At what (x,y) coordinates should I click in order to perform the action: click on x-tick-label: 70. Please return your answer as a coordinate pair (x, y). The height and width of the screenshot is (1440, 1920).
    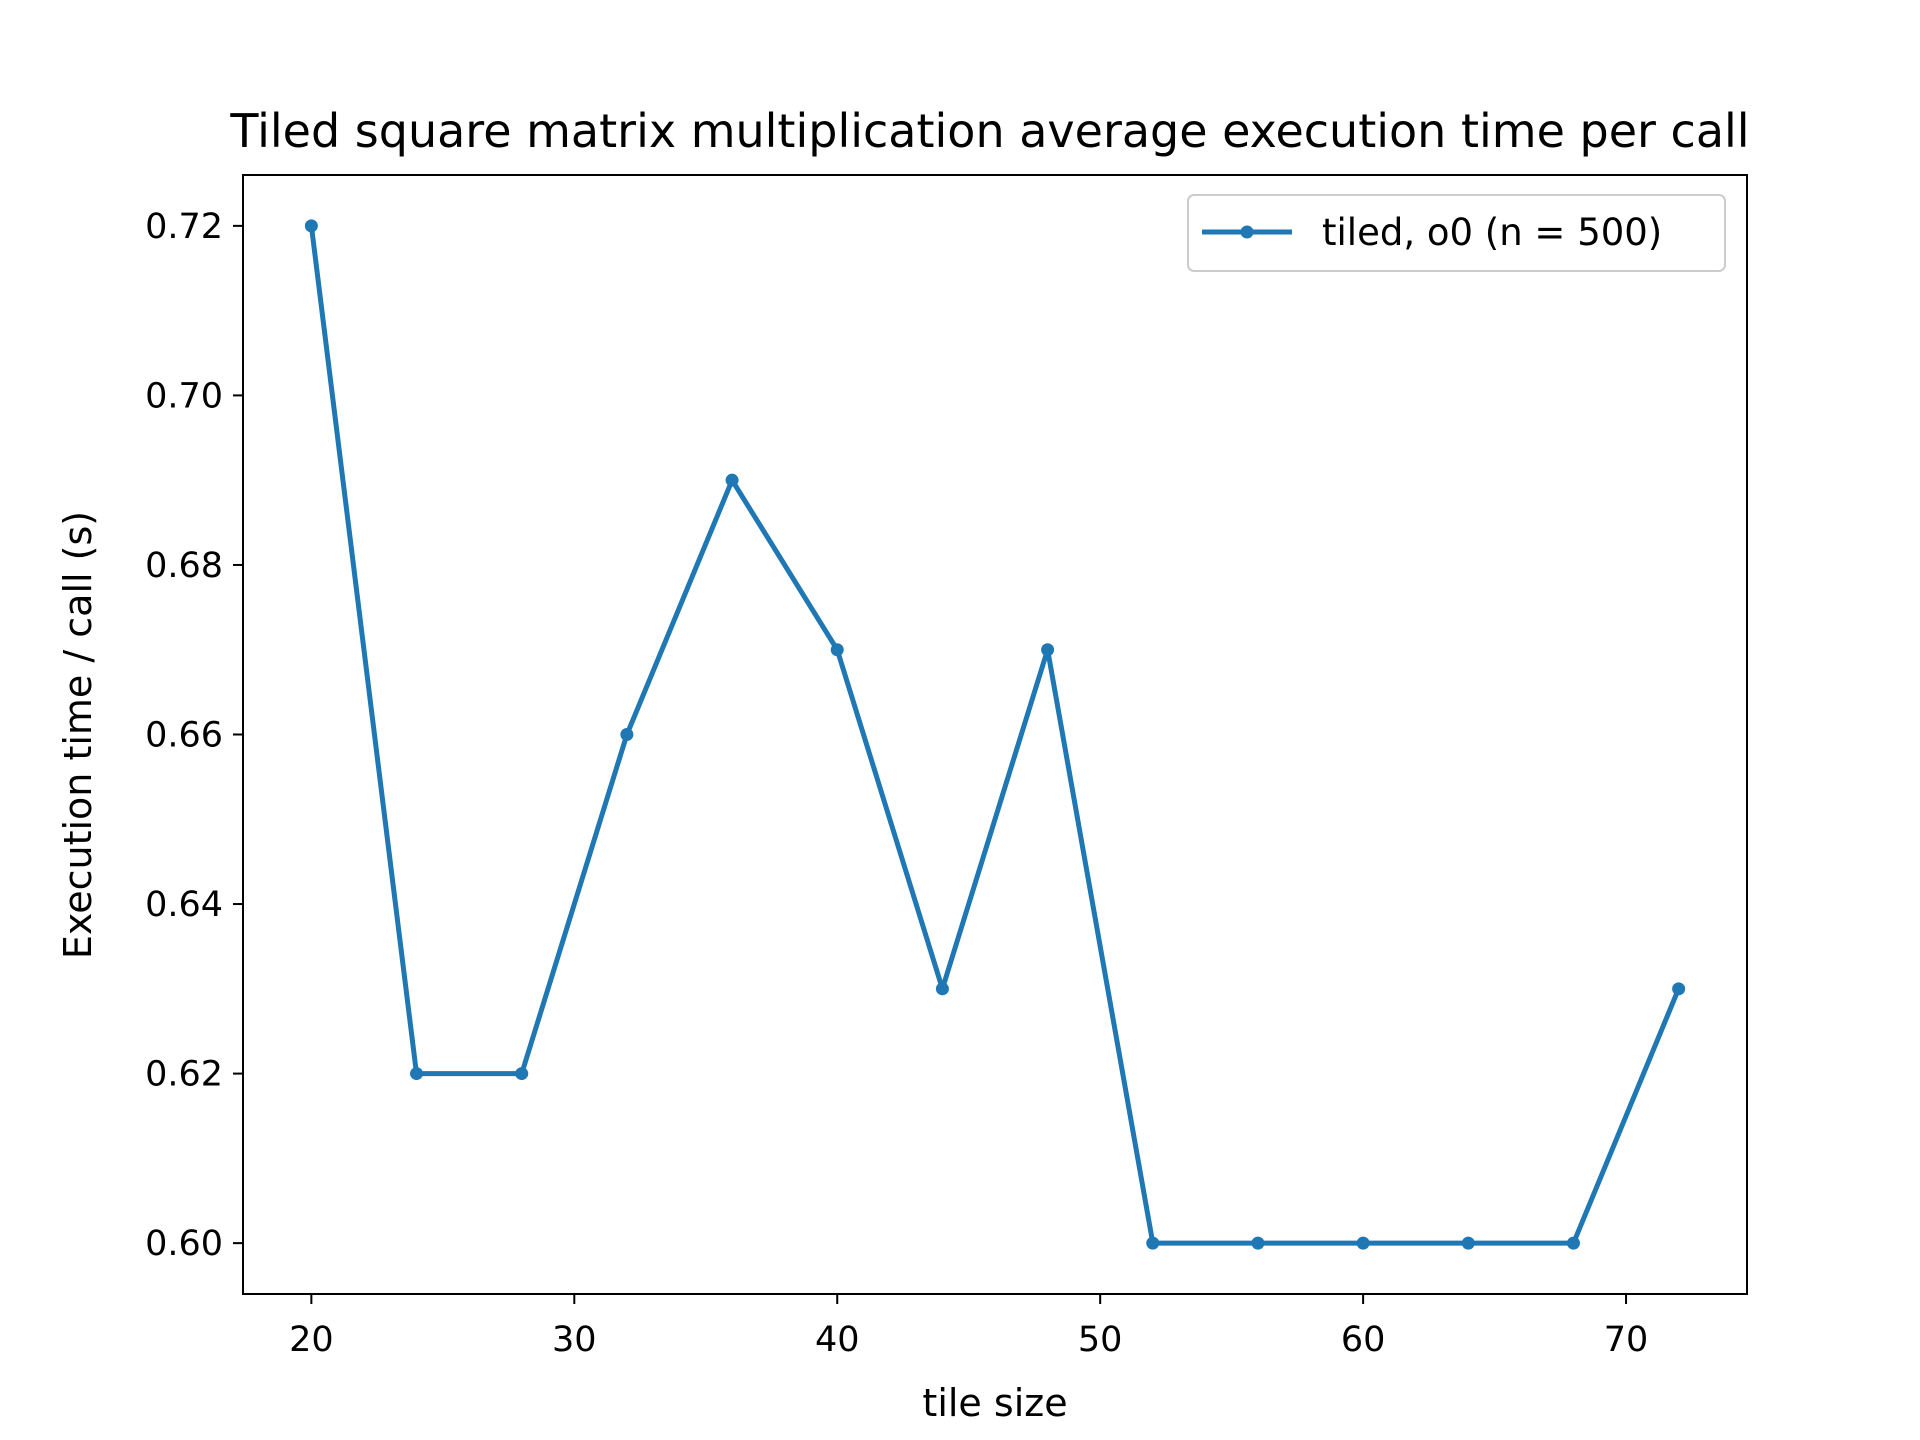
    Looking at the image, I should click on (1626, 1340).